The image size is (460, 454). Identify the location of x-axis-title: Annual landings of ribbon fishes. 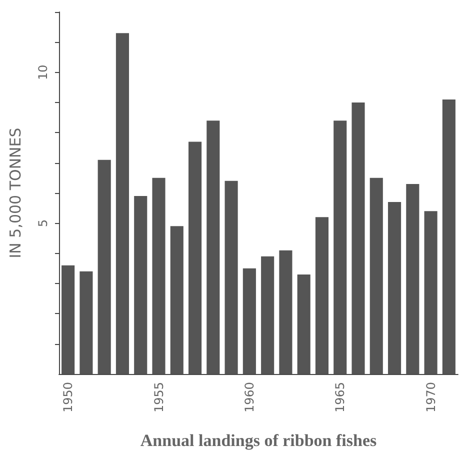
(258, 440).